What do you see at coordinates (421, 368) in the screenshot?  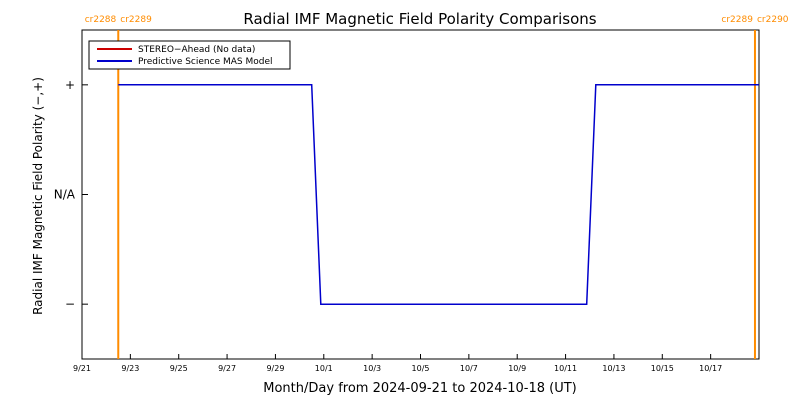 I see `x-tick-label: 10/5` at bounding box center [421, 368].